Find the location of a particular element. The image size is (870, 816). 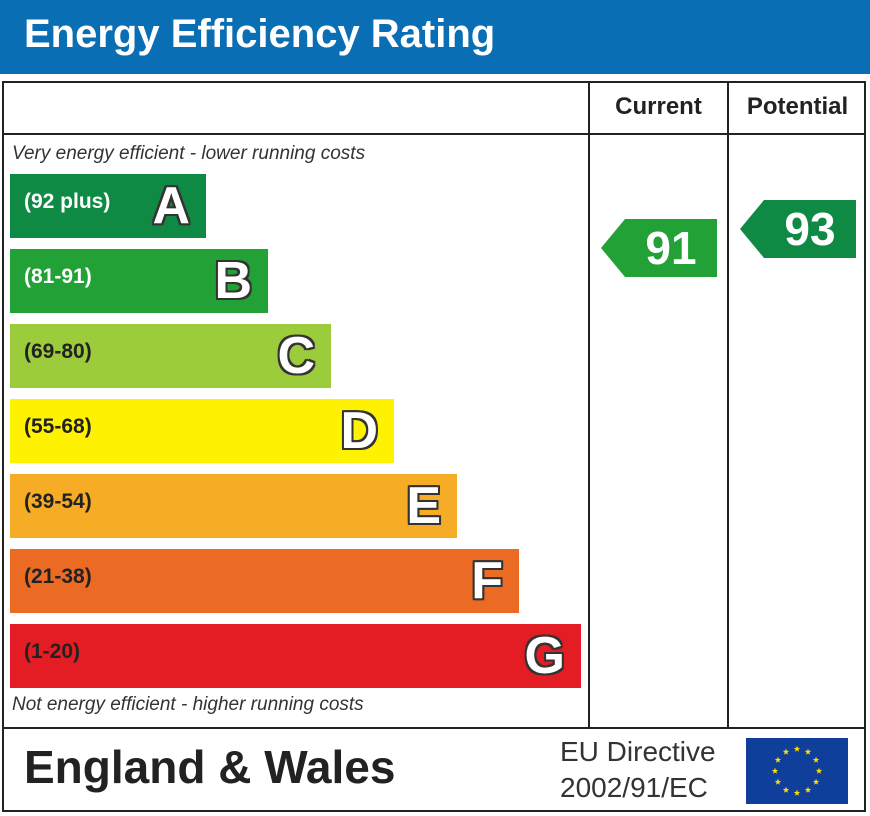

eu-stars-icon is located at coordinates (797, 770).